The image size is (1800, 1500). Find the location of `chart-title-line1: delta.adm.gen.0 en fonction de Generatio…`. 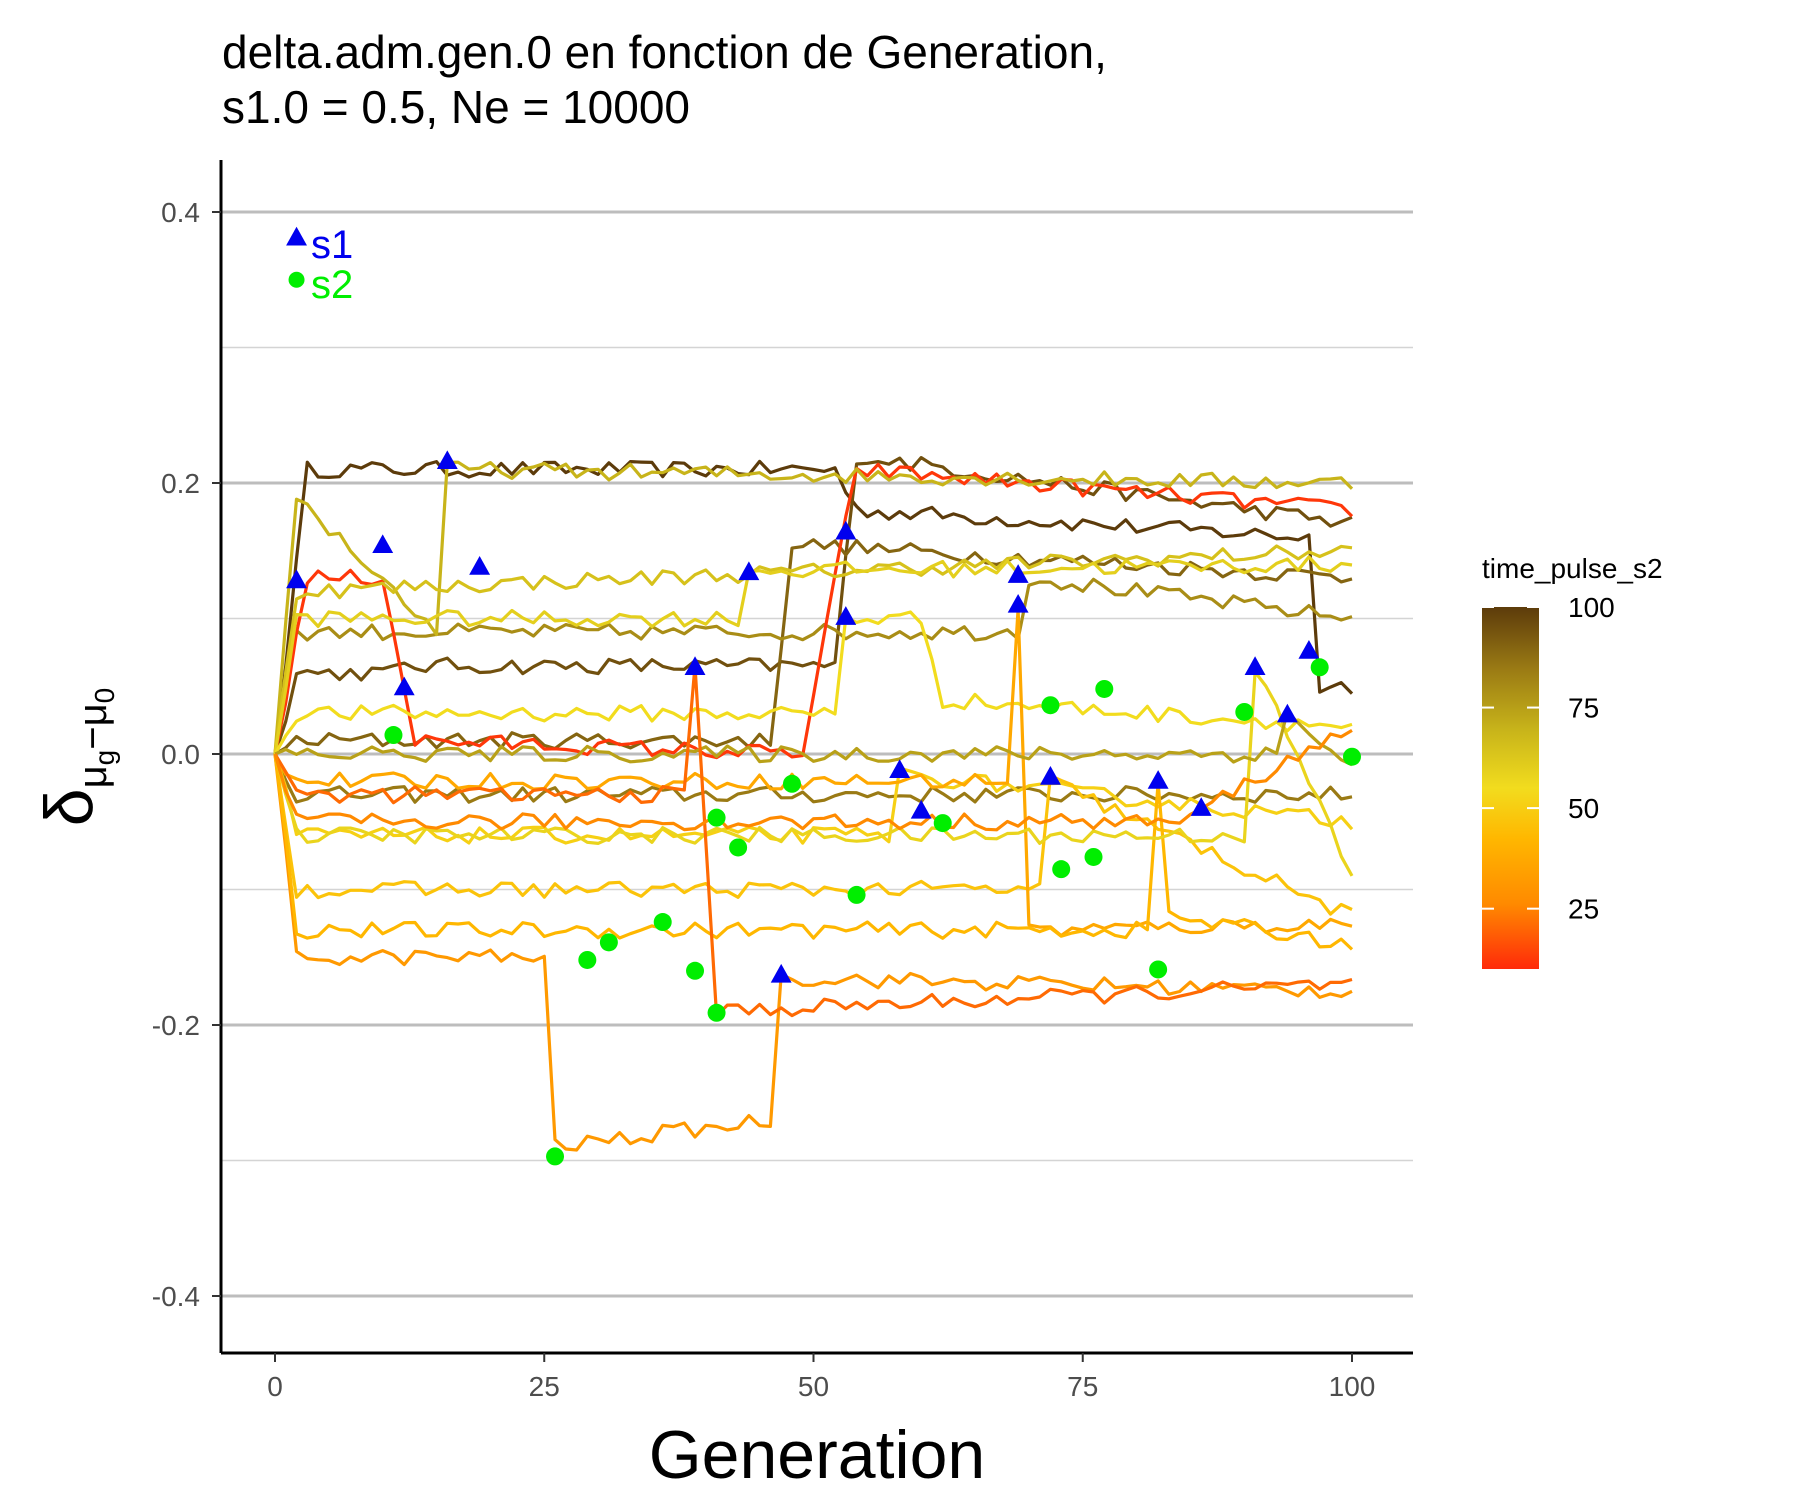

chart-title-line1: delta.adm.gen.0 en fonction de Generatio… is located at coordinates (664, 52).